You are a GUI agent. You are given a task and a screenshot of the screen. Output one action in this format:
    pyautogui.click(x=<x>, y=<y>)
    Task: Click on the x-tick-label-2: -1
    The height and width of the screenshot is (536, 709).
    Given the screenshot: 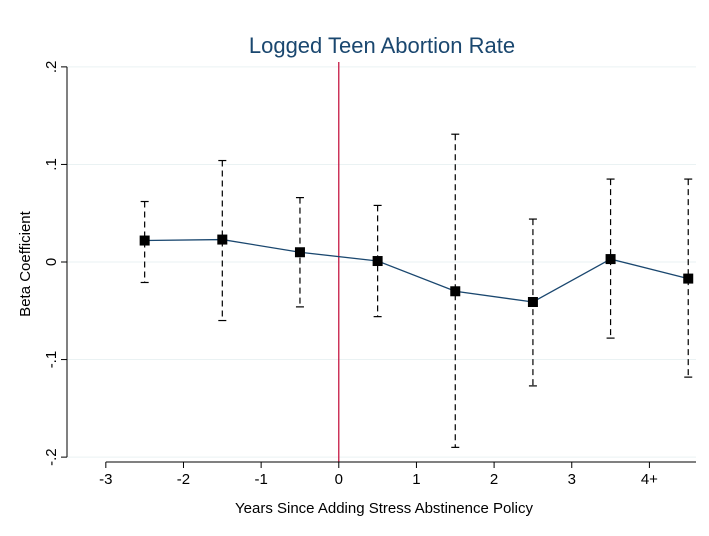 What is the action you would take?
    pyautogui.click(x=260, y=479)
    